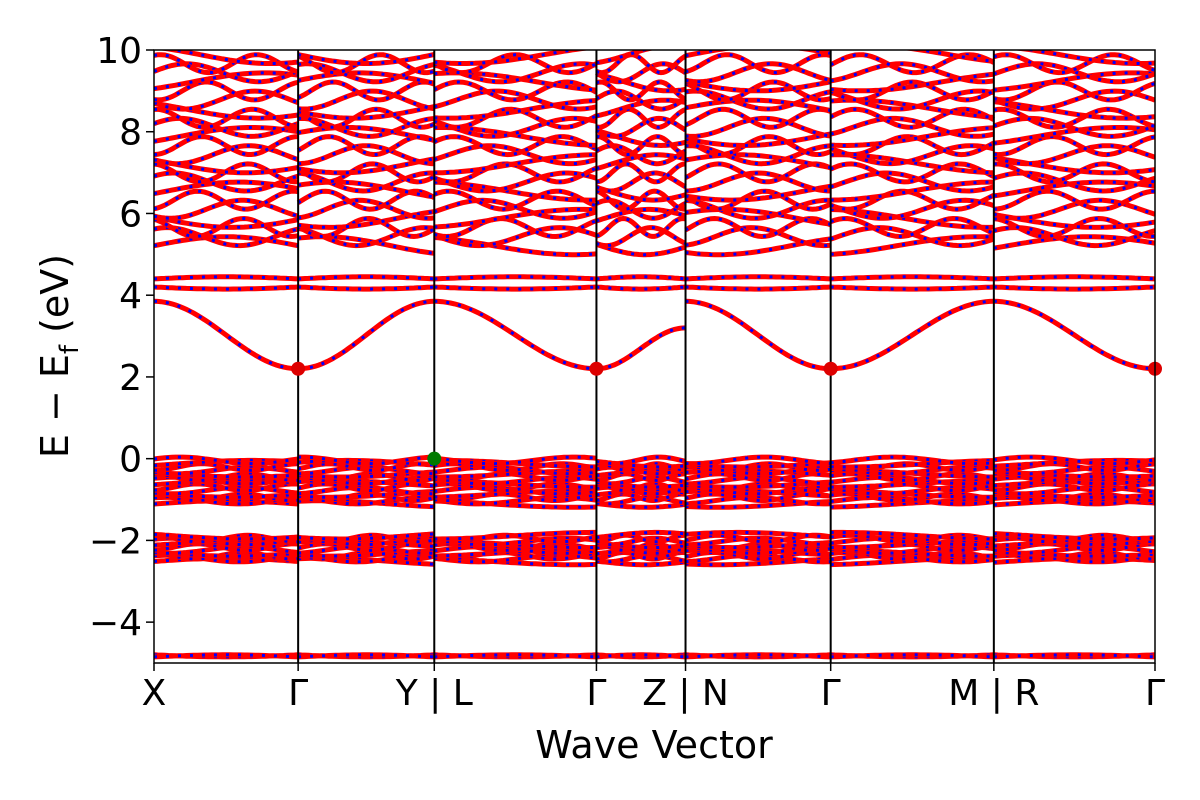 The height and width of the screenshot is (800, 1200). What do you see at coordinates (130, 460) in the screenshot?
I see `y-tick-label: 0` at bounding box center [130, 460].